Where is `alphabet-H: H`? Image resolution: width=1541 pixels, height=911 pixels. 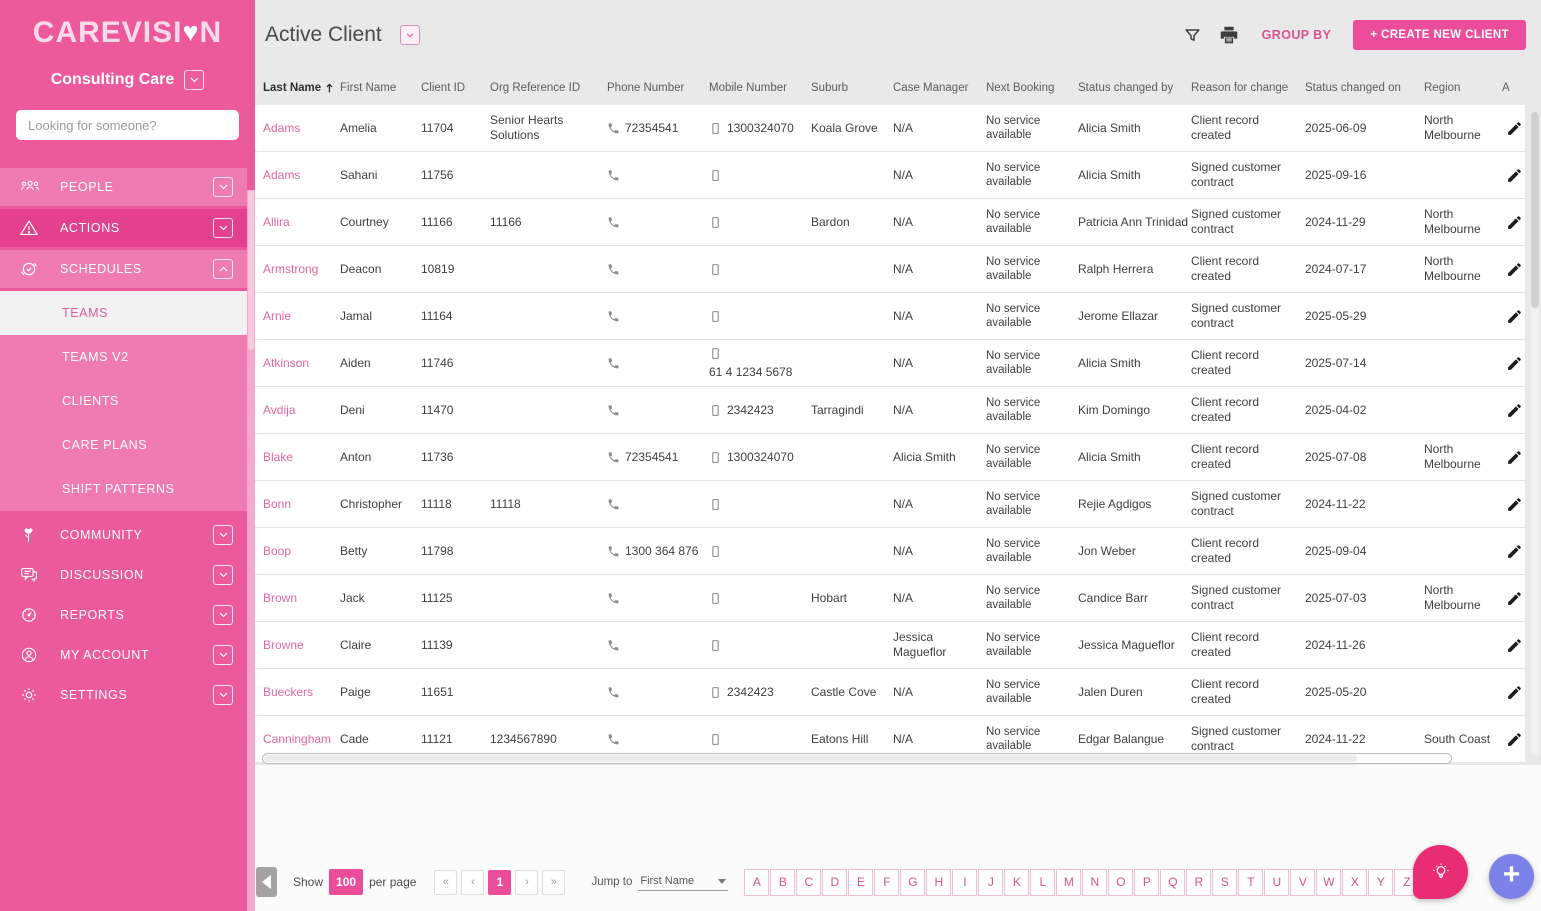
alphabet-H: H is located at coordinates (939, 882).